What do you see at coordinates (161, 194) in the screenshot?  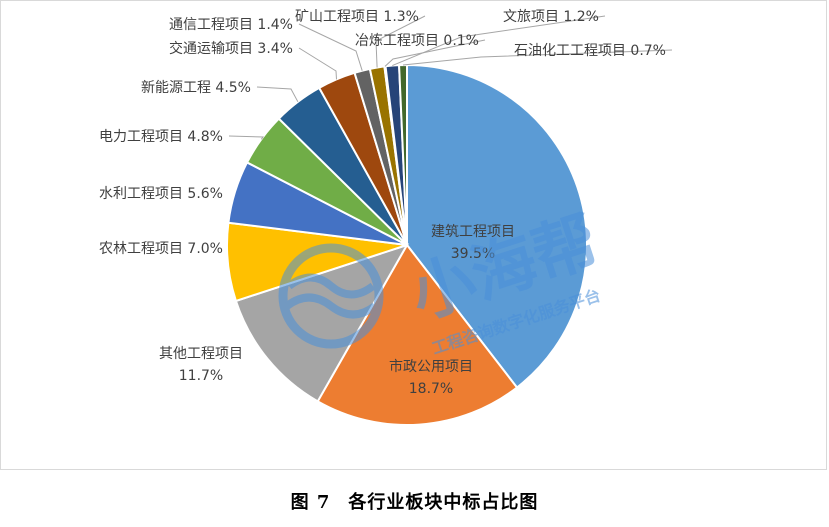 I see `slice-label-5: 水利工程项目 5.6%` at bounding box center [161, 194].